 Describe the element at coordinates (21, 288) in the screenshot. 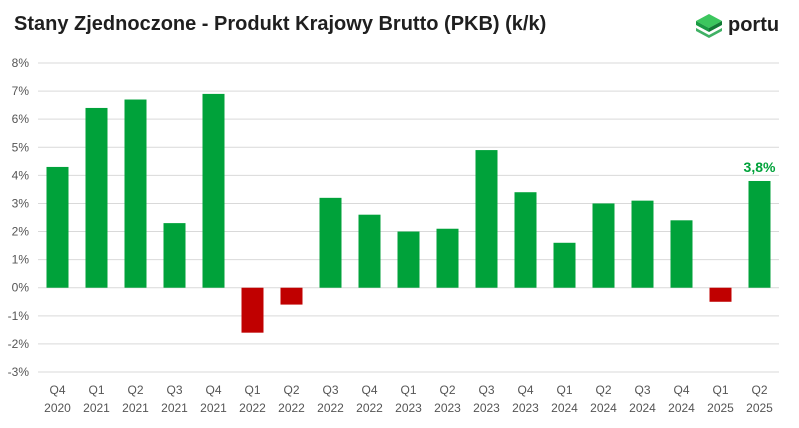

I see `y-tick-label: 0%` at that location.